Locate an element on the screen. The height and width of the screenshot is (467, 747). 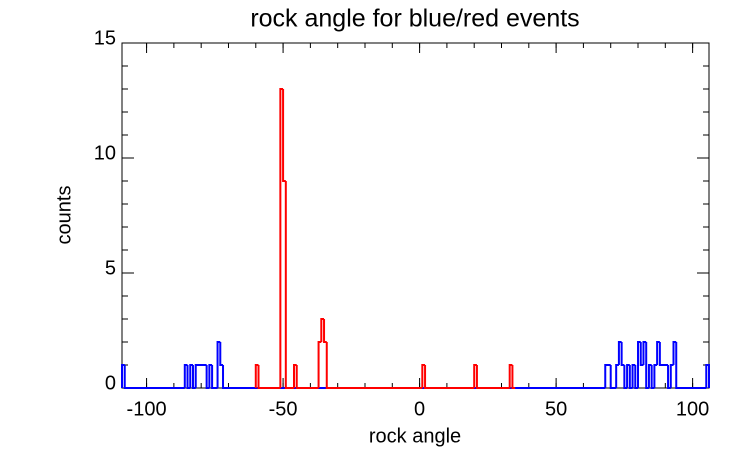
x-tick-label: 0 is located at coordinates (419, 409).